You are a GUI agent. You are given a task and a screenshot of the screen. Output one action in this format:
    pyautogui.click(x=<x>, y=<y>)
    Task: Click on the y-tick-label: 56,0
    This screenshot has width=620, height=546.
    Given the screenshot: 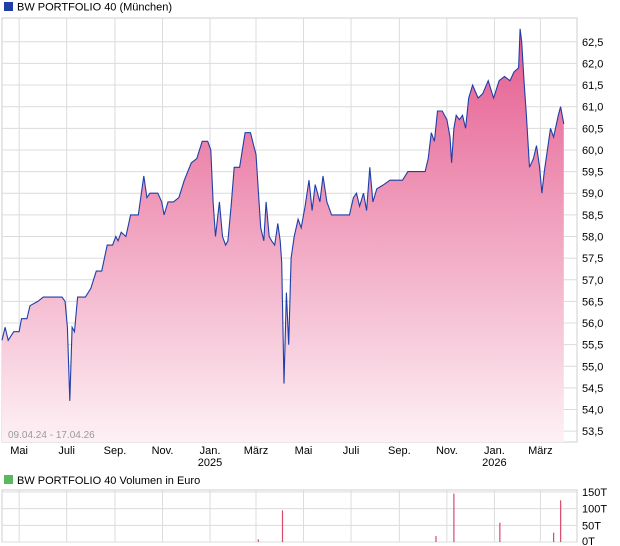 What is the action you would take?
    pyautogui.click(x=592, y=324)
    